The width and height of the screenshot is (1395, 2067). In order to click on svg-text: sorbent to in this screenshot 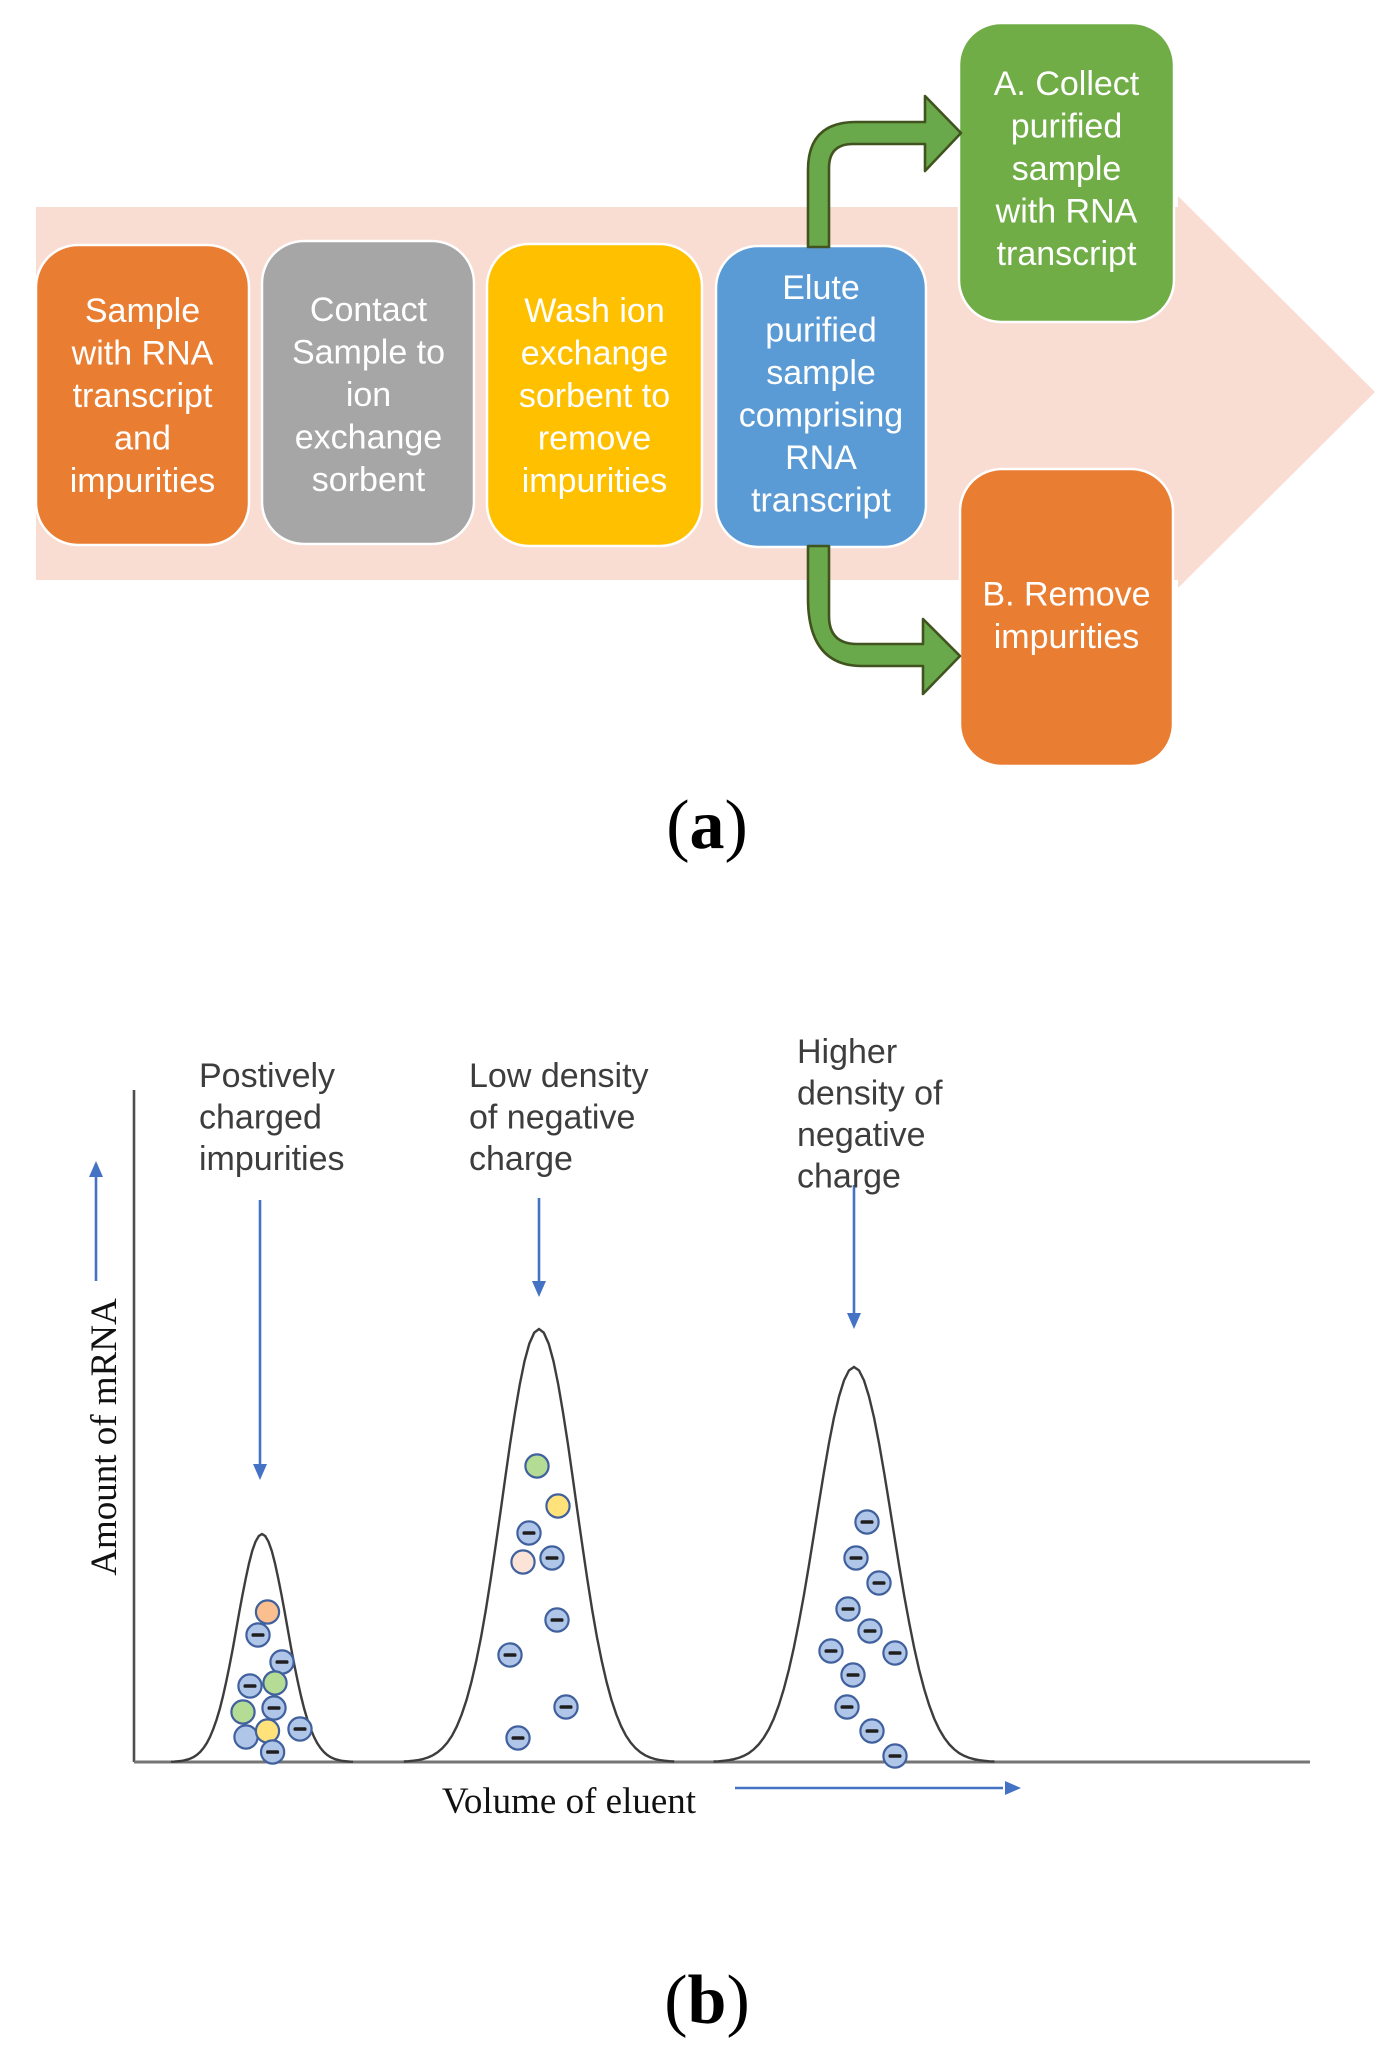, I will do `click(594, 396)`.